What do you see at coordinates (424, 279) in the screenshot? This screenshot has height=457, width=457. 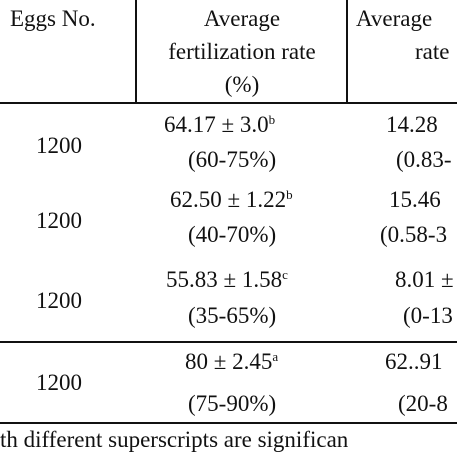 I see `next-value-cell: 8.01 ±` at bounding box center [424, 279].